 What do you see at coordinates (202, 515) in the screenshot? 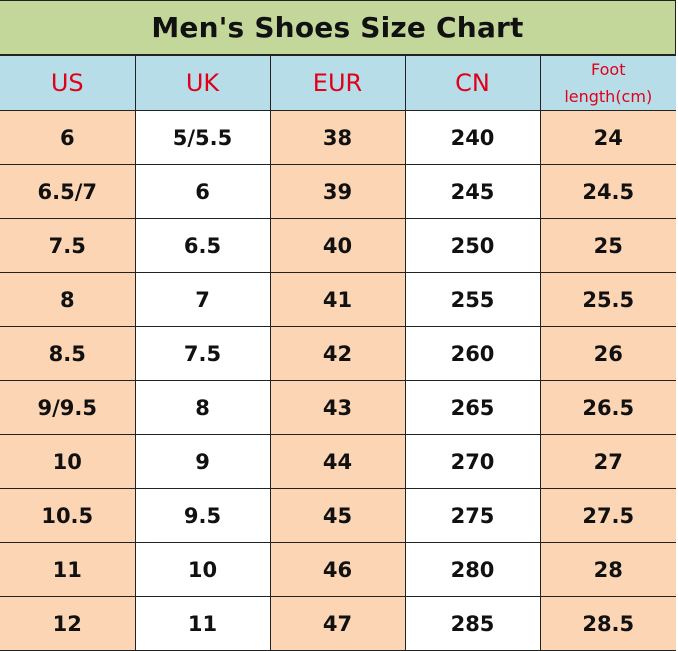
I see `cell-uk: 9.5` at bounding box center [202, 515].